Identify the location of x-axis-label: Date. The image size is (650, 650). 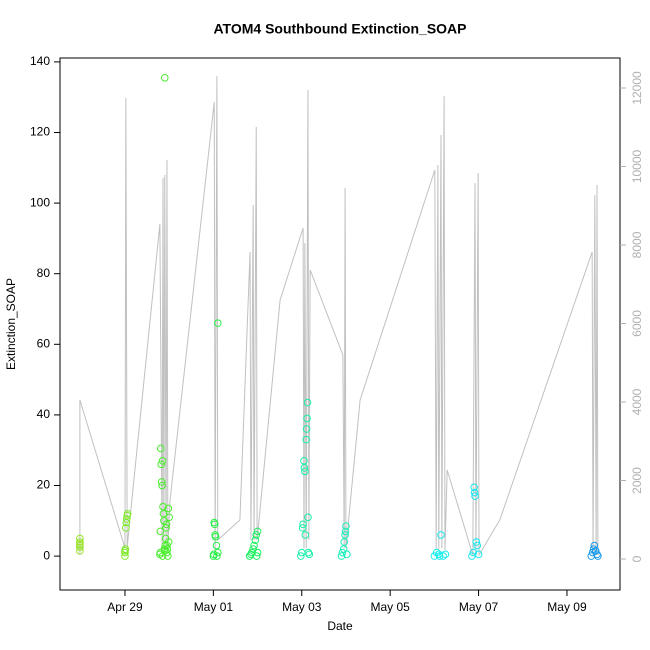
(340, 626).